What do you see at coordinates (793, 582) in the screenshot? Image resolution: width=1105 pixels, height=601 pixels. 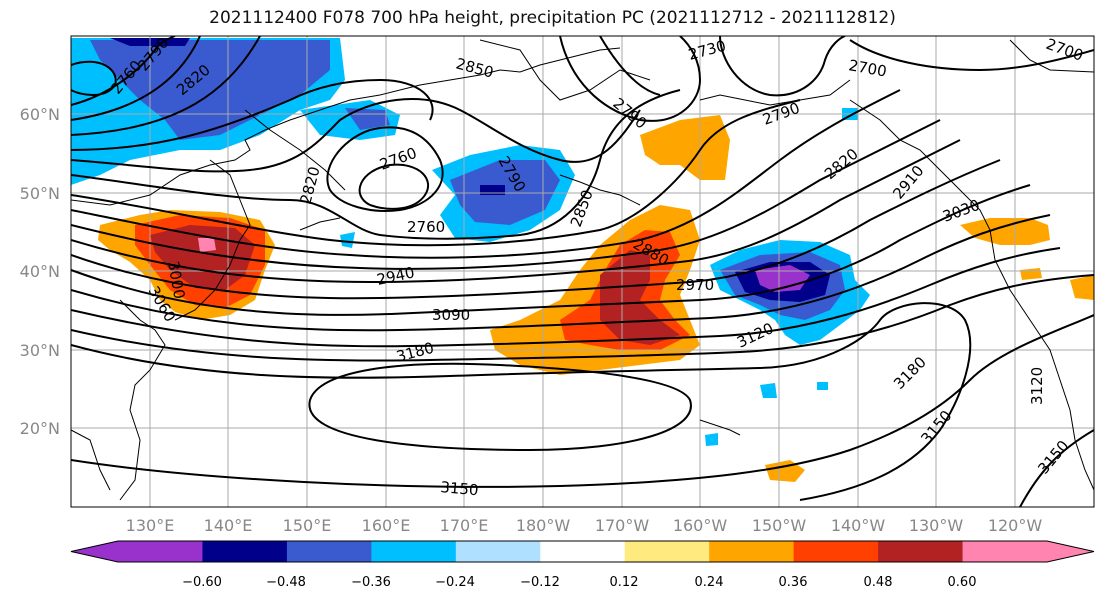 I see `colorbar-tick-label: 0.36` at bounding box center [793, 582].